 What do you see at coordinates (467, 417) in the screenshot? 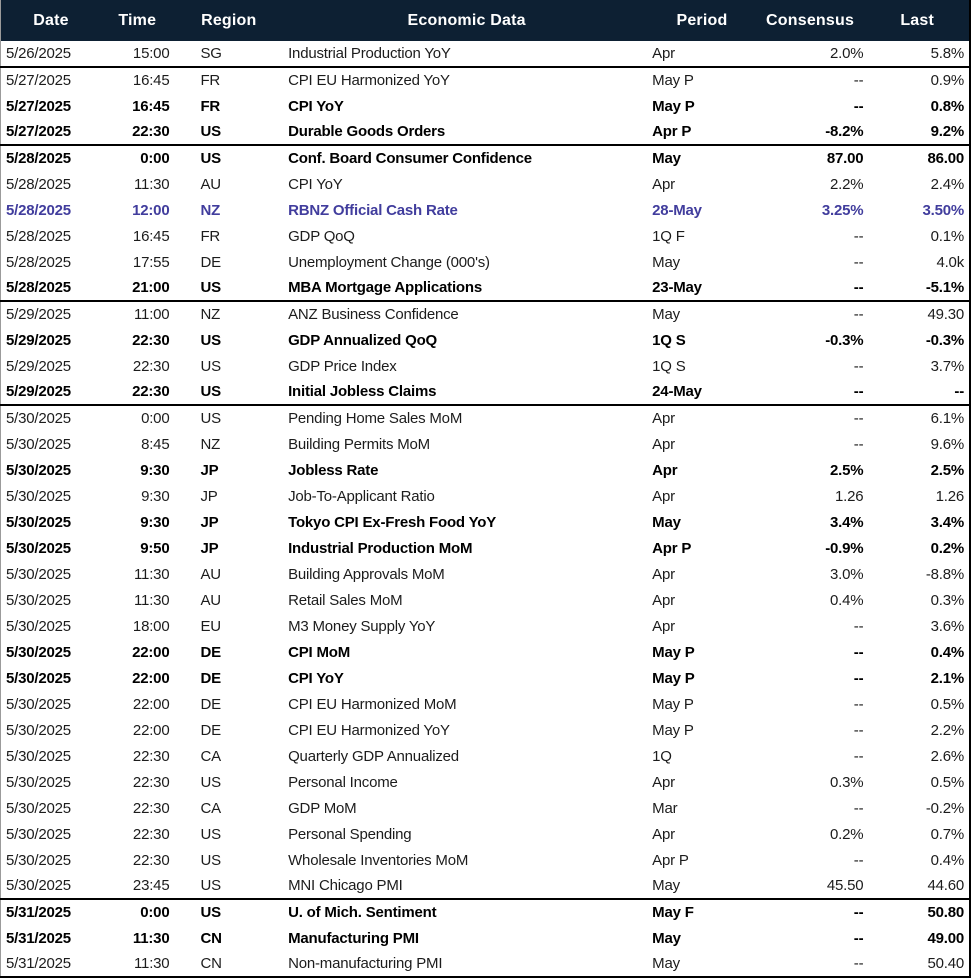
I see `cell-event: Pending Home Sales MoM` at bounding box center [467, 417].